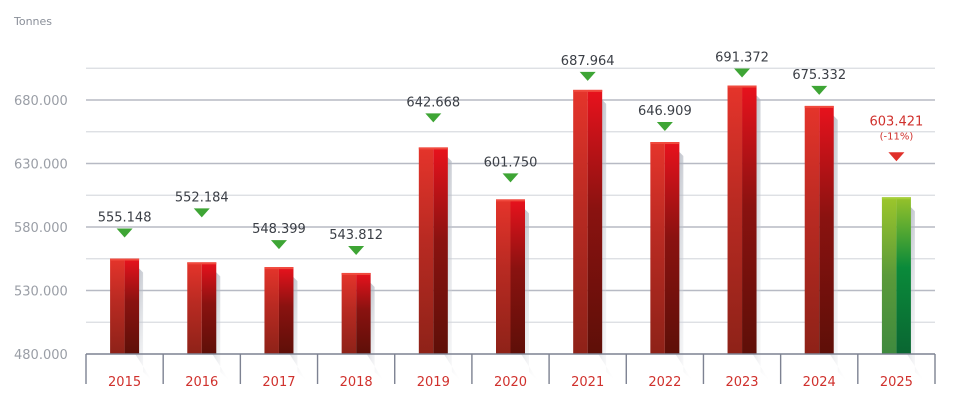  What do you see at coordinates (433, 382) in the screenshot?
I see `x-tick-label: 2019` at bounding box center [433, 382].